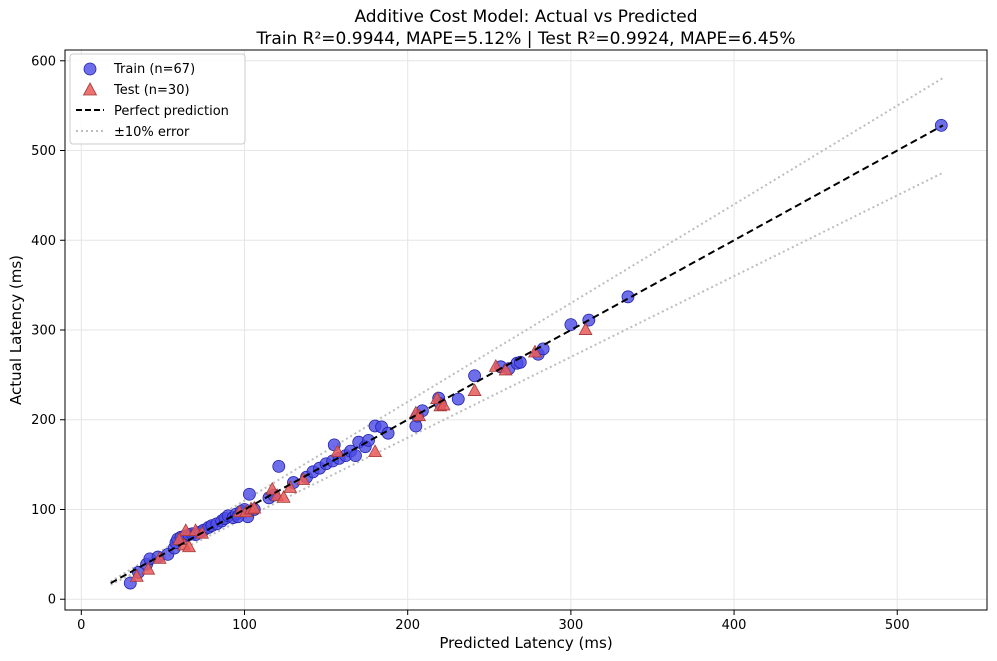 The width and height of the screenshot is (997, 661). Describe the element at coordinates (407, 625) in the screenshot. I see `x-tick-label-2: 200` at that location.